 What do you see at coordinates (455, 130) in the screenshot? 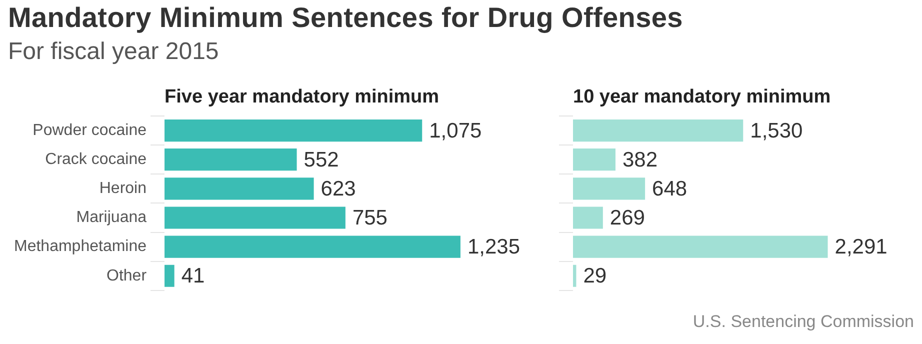
I see `data-label: 1,075` at bounding box center [455, 130].